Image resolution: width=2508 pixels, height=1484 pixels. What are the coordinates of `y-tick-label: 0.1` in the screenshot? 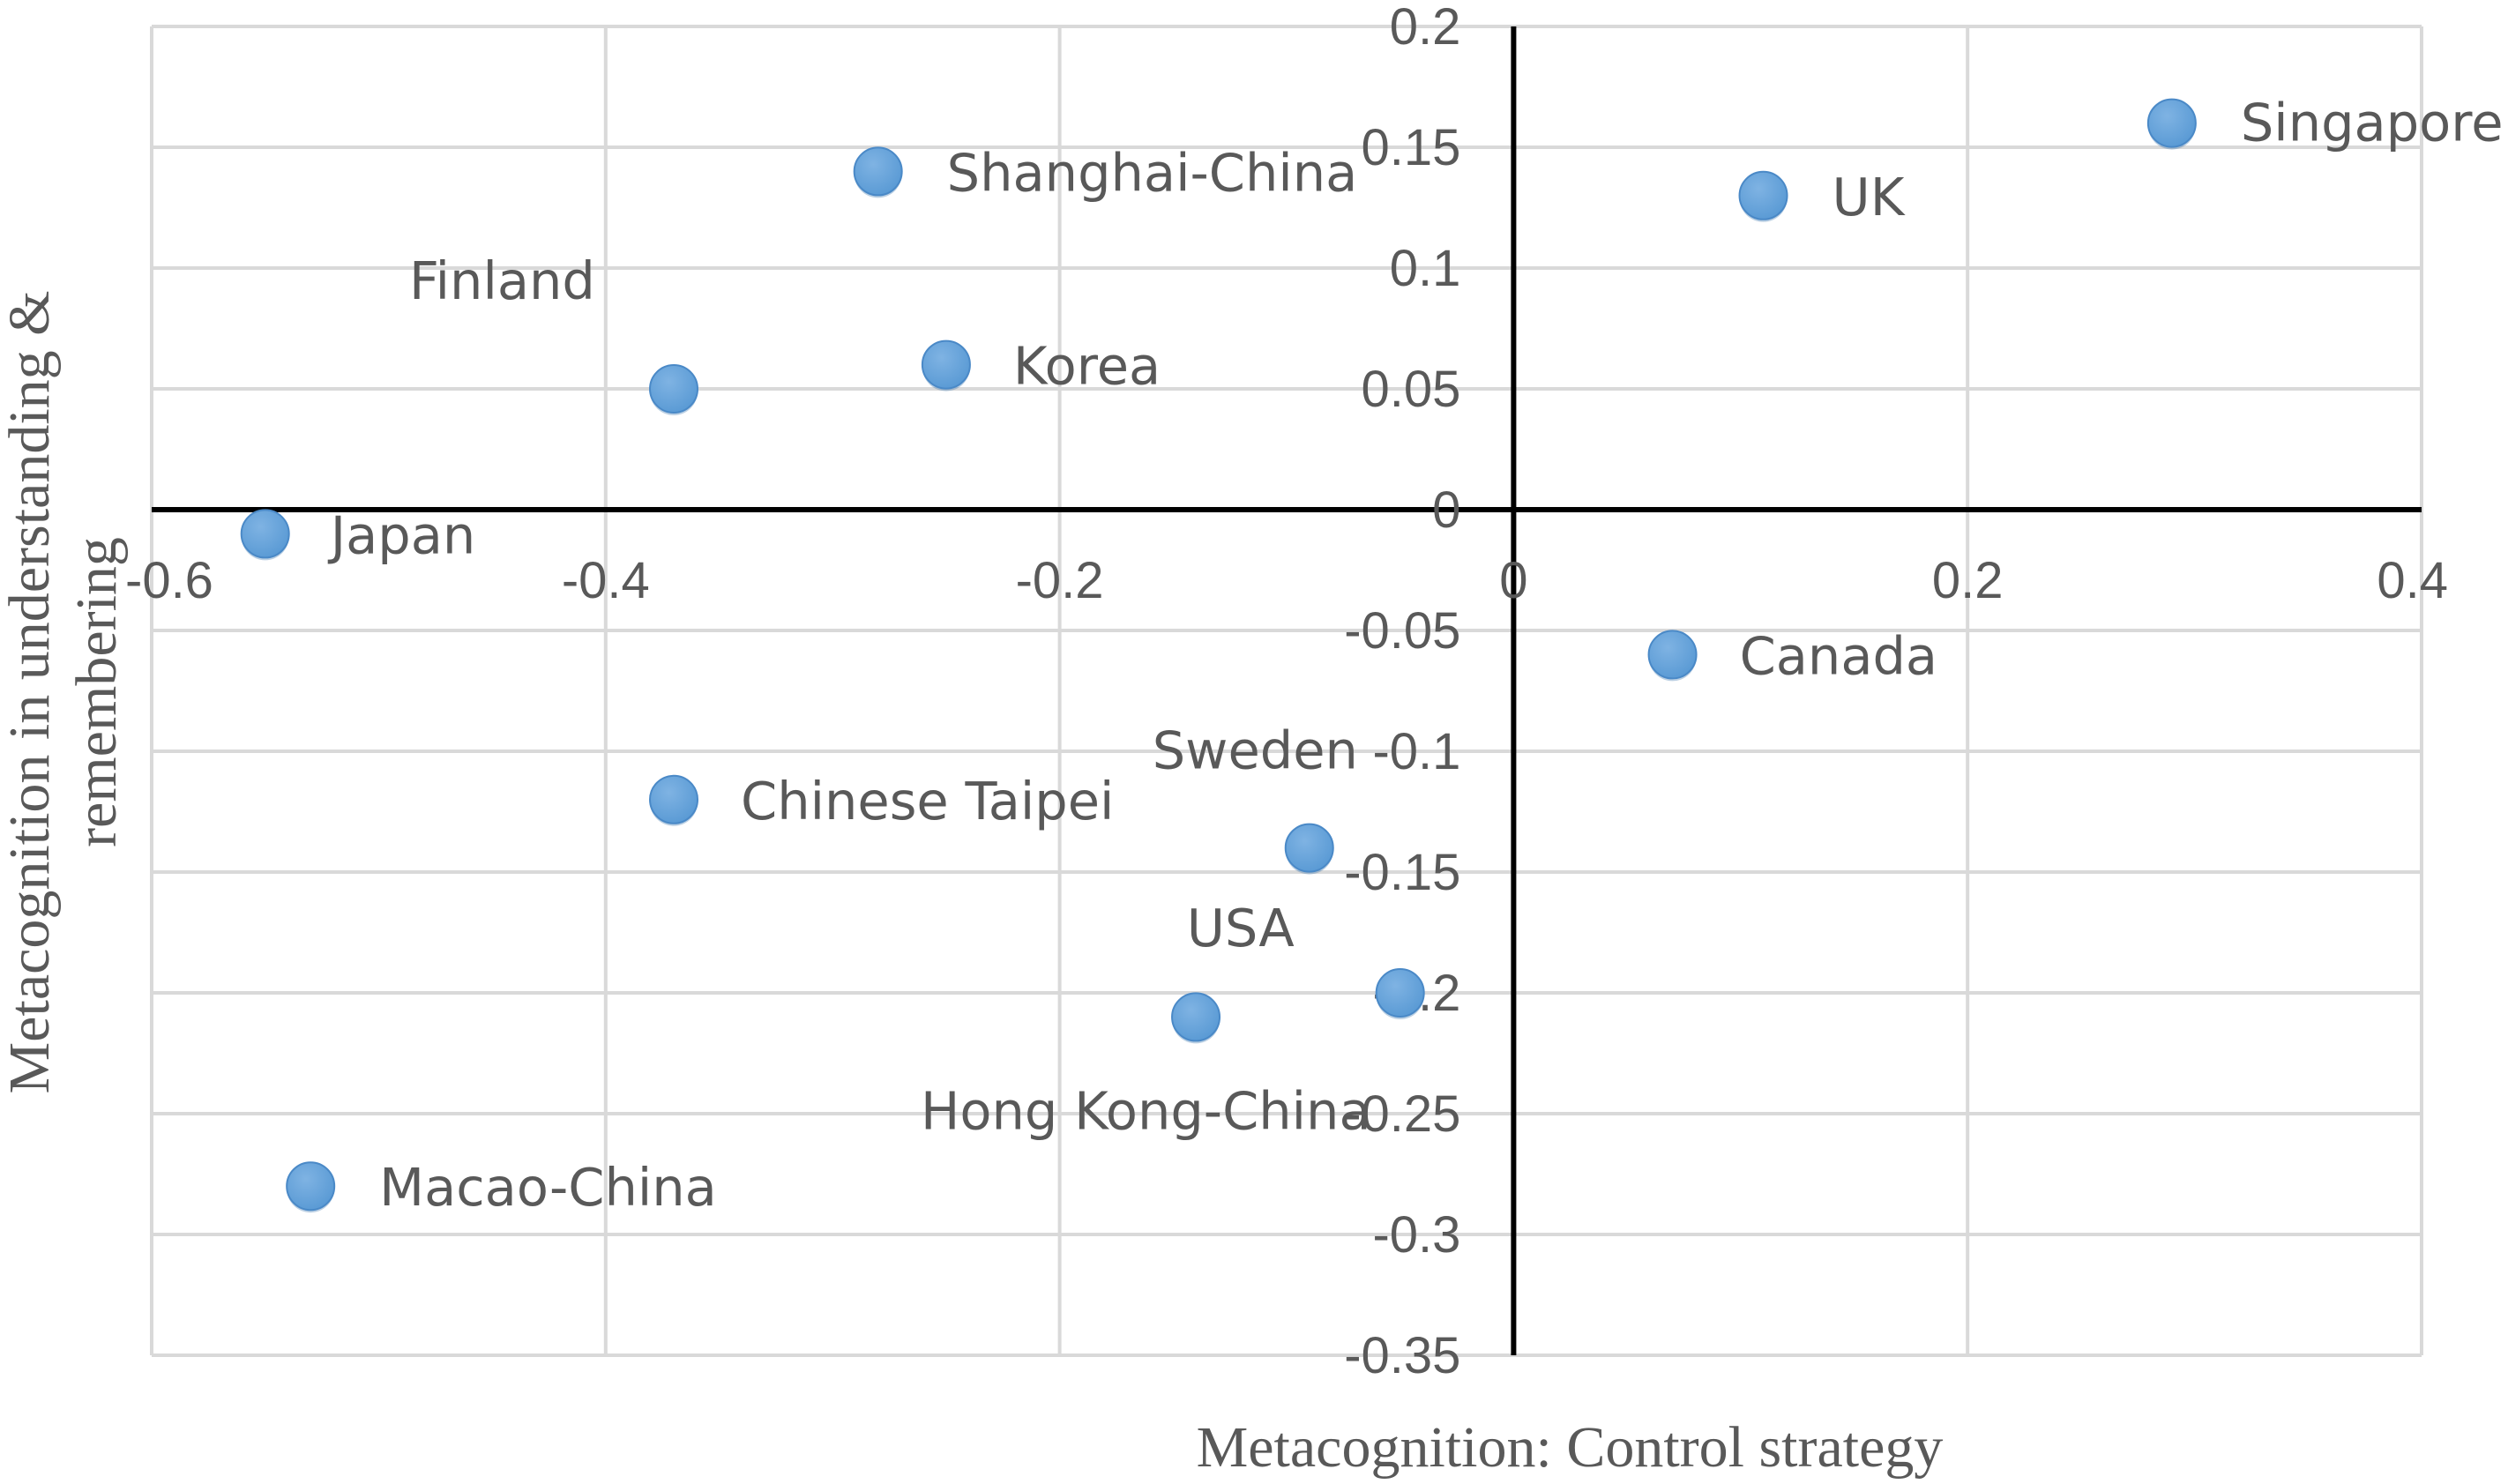 It's located at (1426, 268).